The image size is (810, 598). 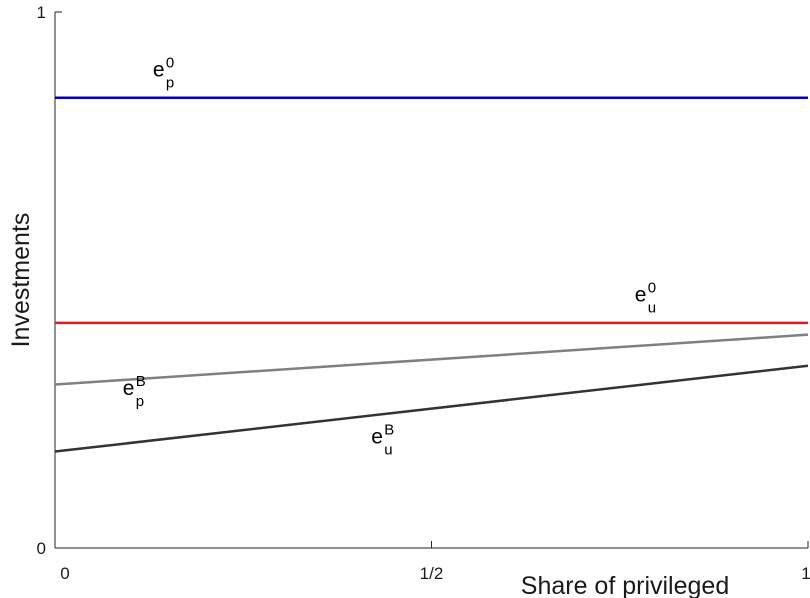 What do you see at coordinates (64, 573) in the screenshot?
I see `x-tick-label: 0` at bounding box center [64, 573].